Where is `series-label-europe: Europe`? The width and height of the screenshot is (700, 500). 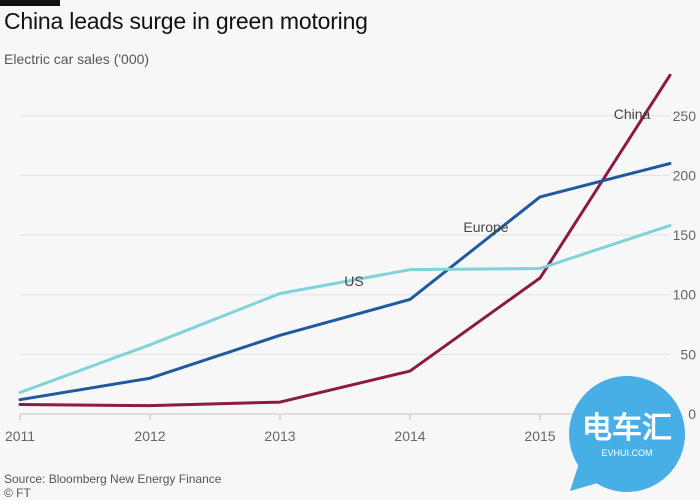
series-label-europe: Europe is located at coordinates (485, 227).